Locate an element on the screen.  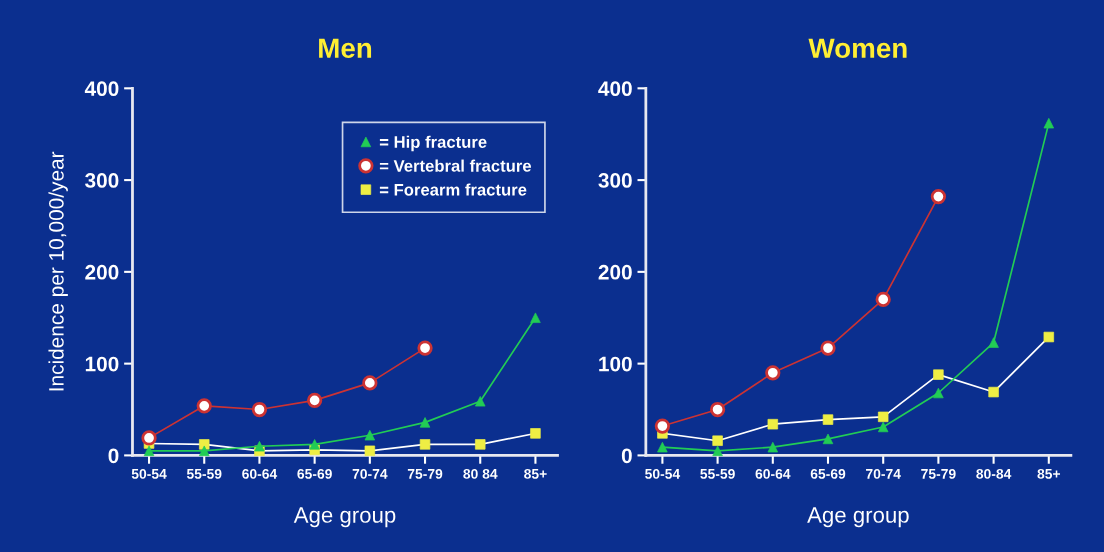
legend-label: = Vertebral fracture is located at coordinates (455, 165).